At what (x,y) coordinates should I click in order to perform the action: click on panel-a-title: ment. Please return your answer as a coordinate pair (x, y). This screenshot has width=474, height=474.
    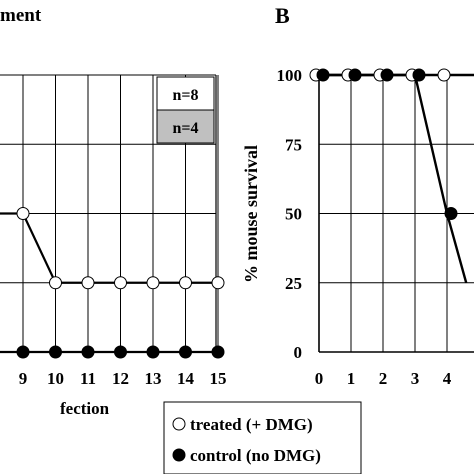
    Looking at the image, I should click on (21, 15).